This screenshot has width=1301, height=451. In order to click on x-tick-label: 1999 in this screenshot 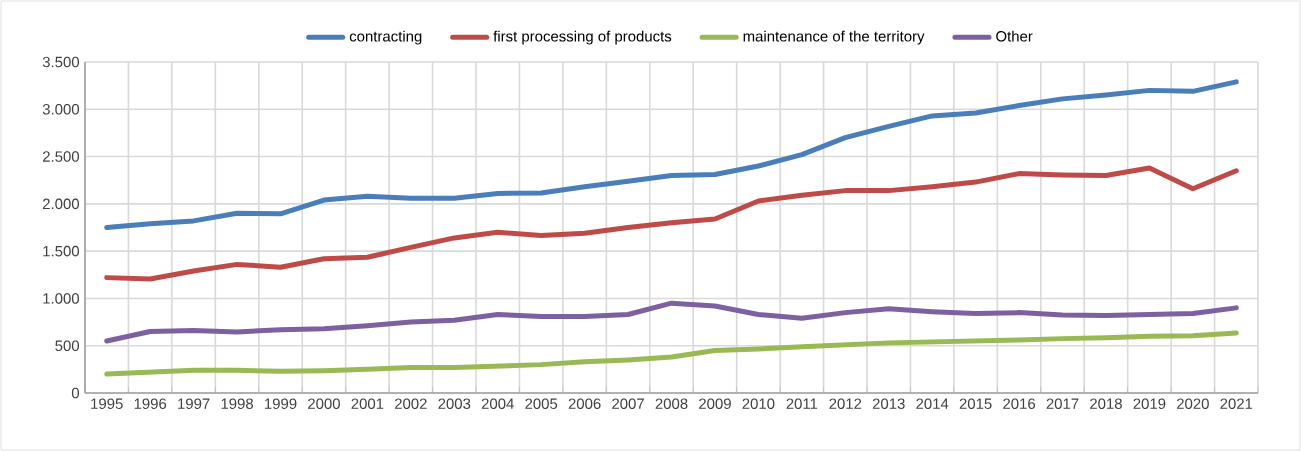, I will do `click(281, 403)`.